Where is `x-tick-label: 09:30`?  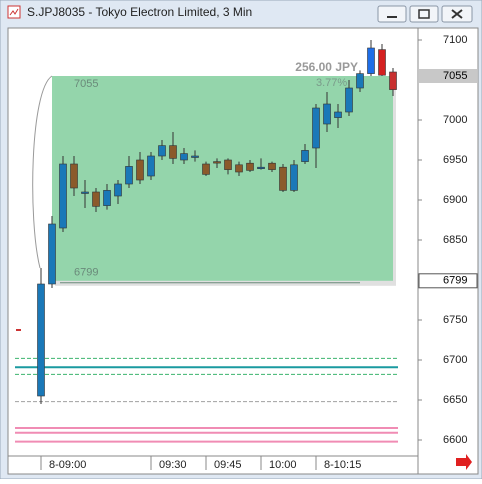
x-tick-label: 09:30 is located at coordinates (173, 465).